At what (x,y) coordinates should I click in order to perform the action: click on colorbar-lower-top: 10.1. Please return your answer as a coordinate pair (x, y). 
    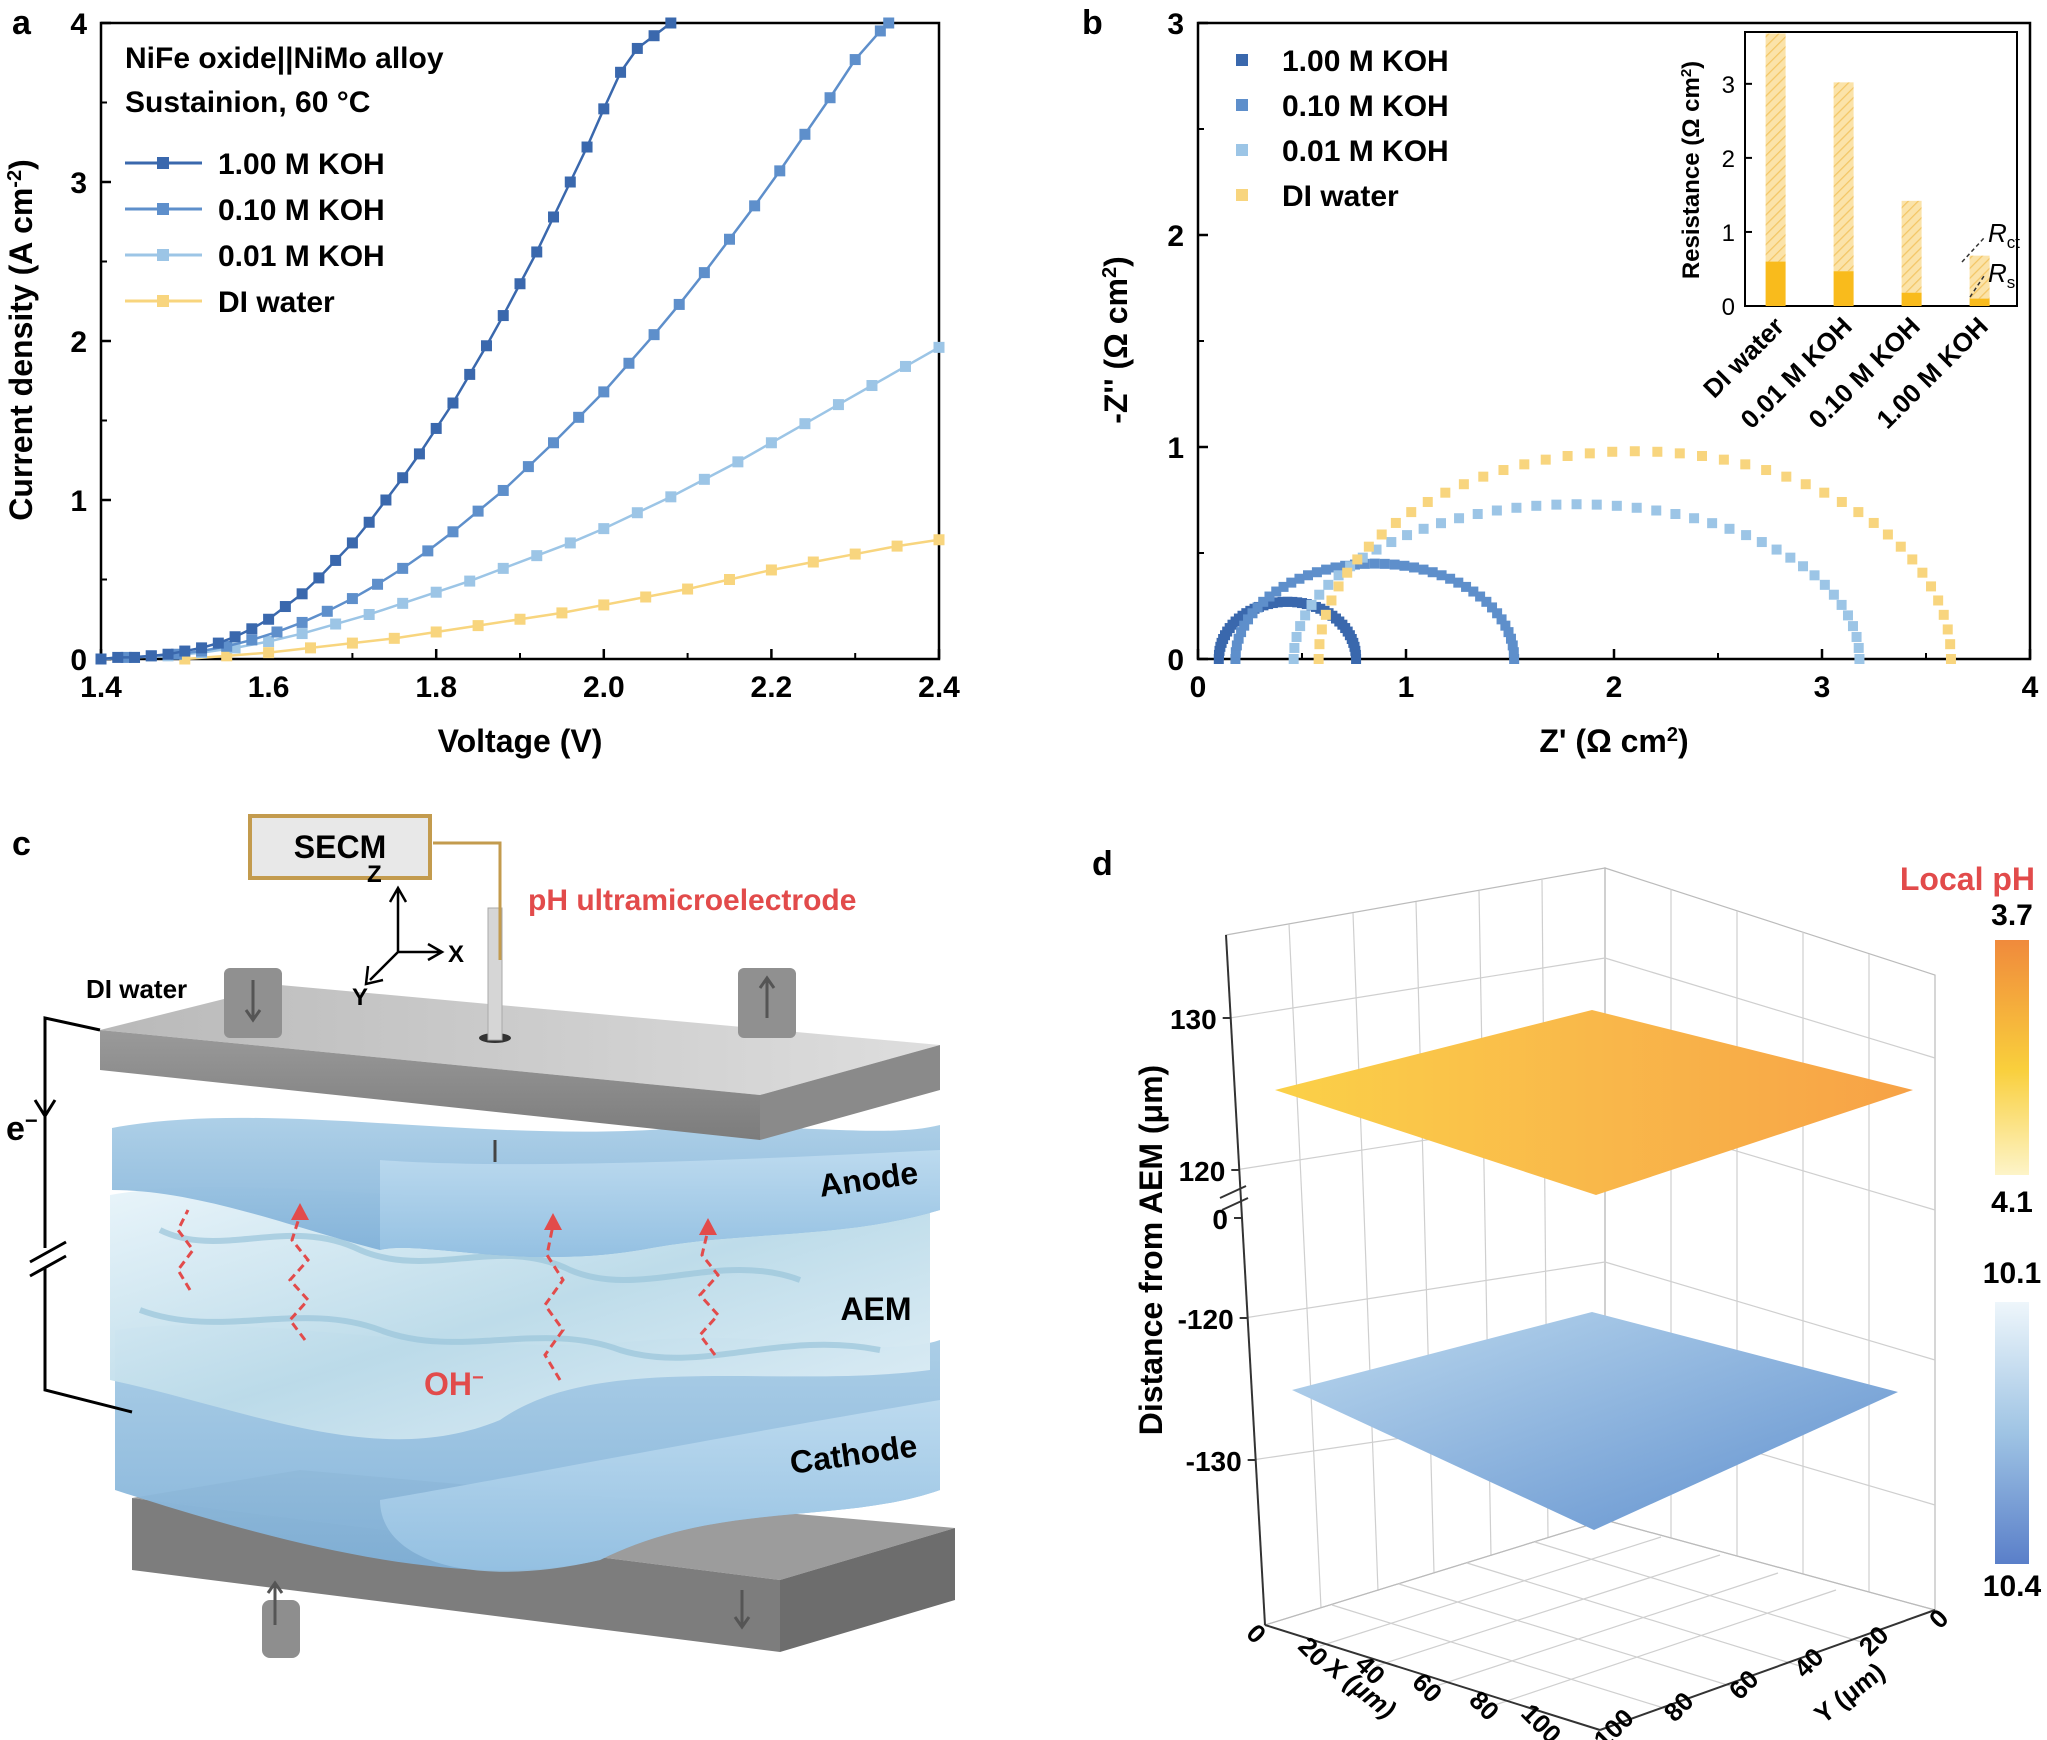
    Looking at the image, I should click on (2012, 1273).